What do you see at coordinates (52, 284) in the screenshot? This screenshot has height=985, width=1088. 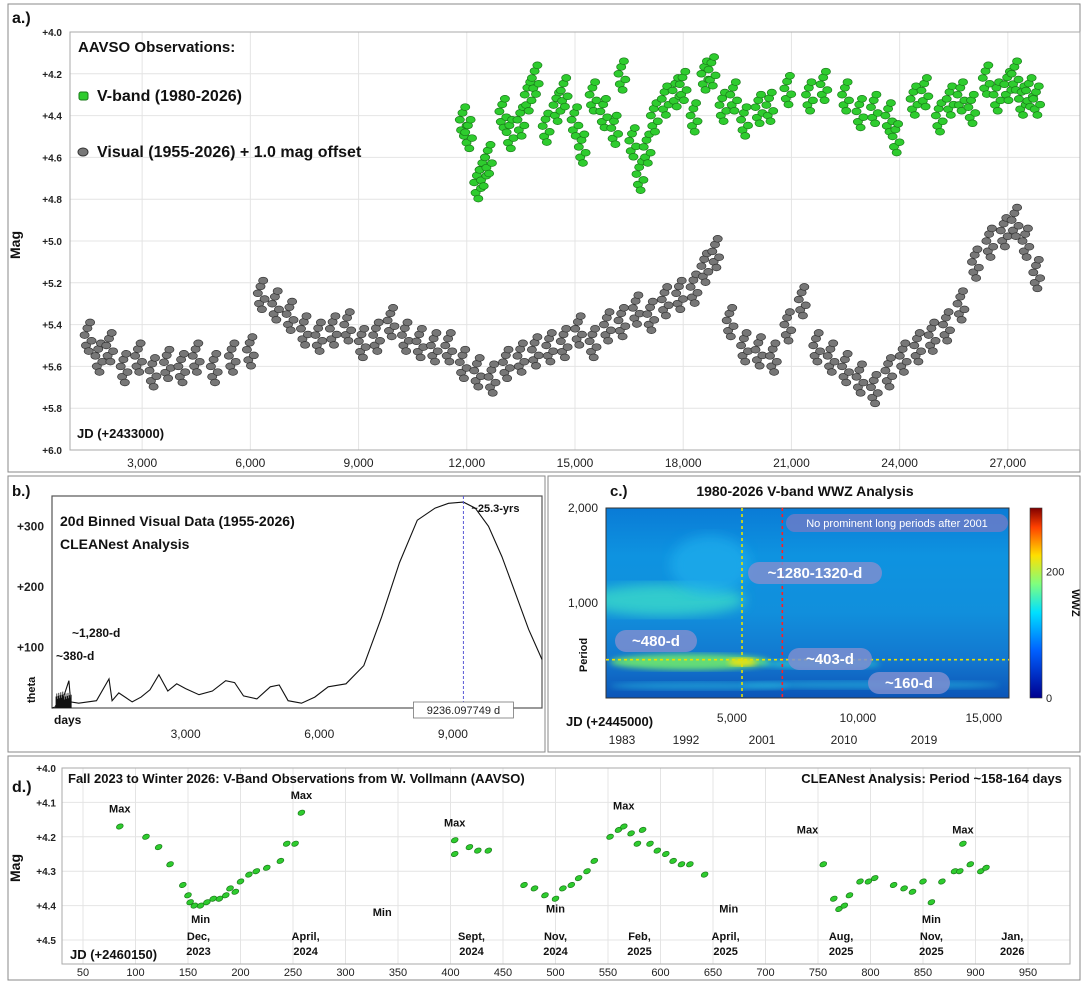 I see `panel-a-y-tick: +5.2` at bounding box center [52, 284].